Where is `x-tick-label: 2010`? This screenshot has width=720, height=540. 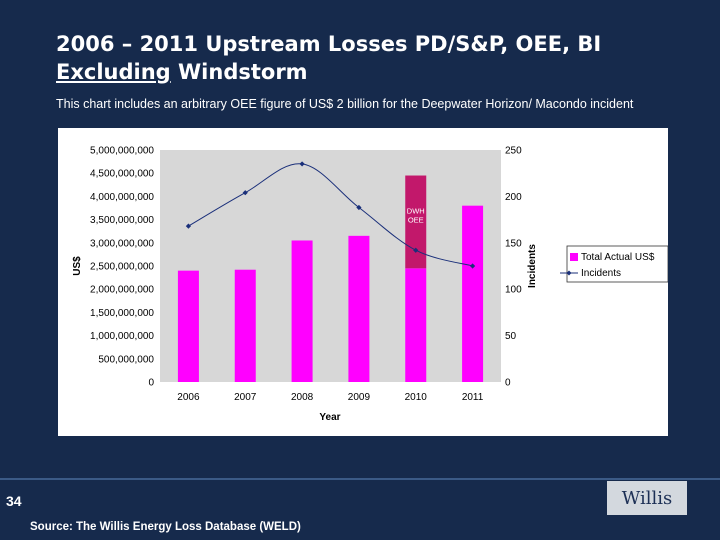 x-tick-label: 2010 is located at coordinates (416, 397).